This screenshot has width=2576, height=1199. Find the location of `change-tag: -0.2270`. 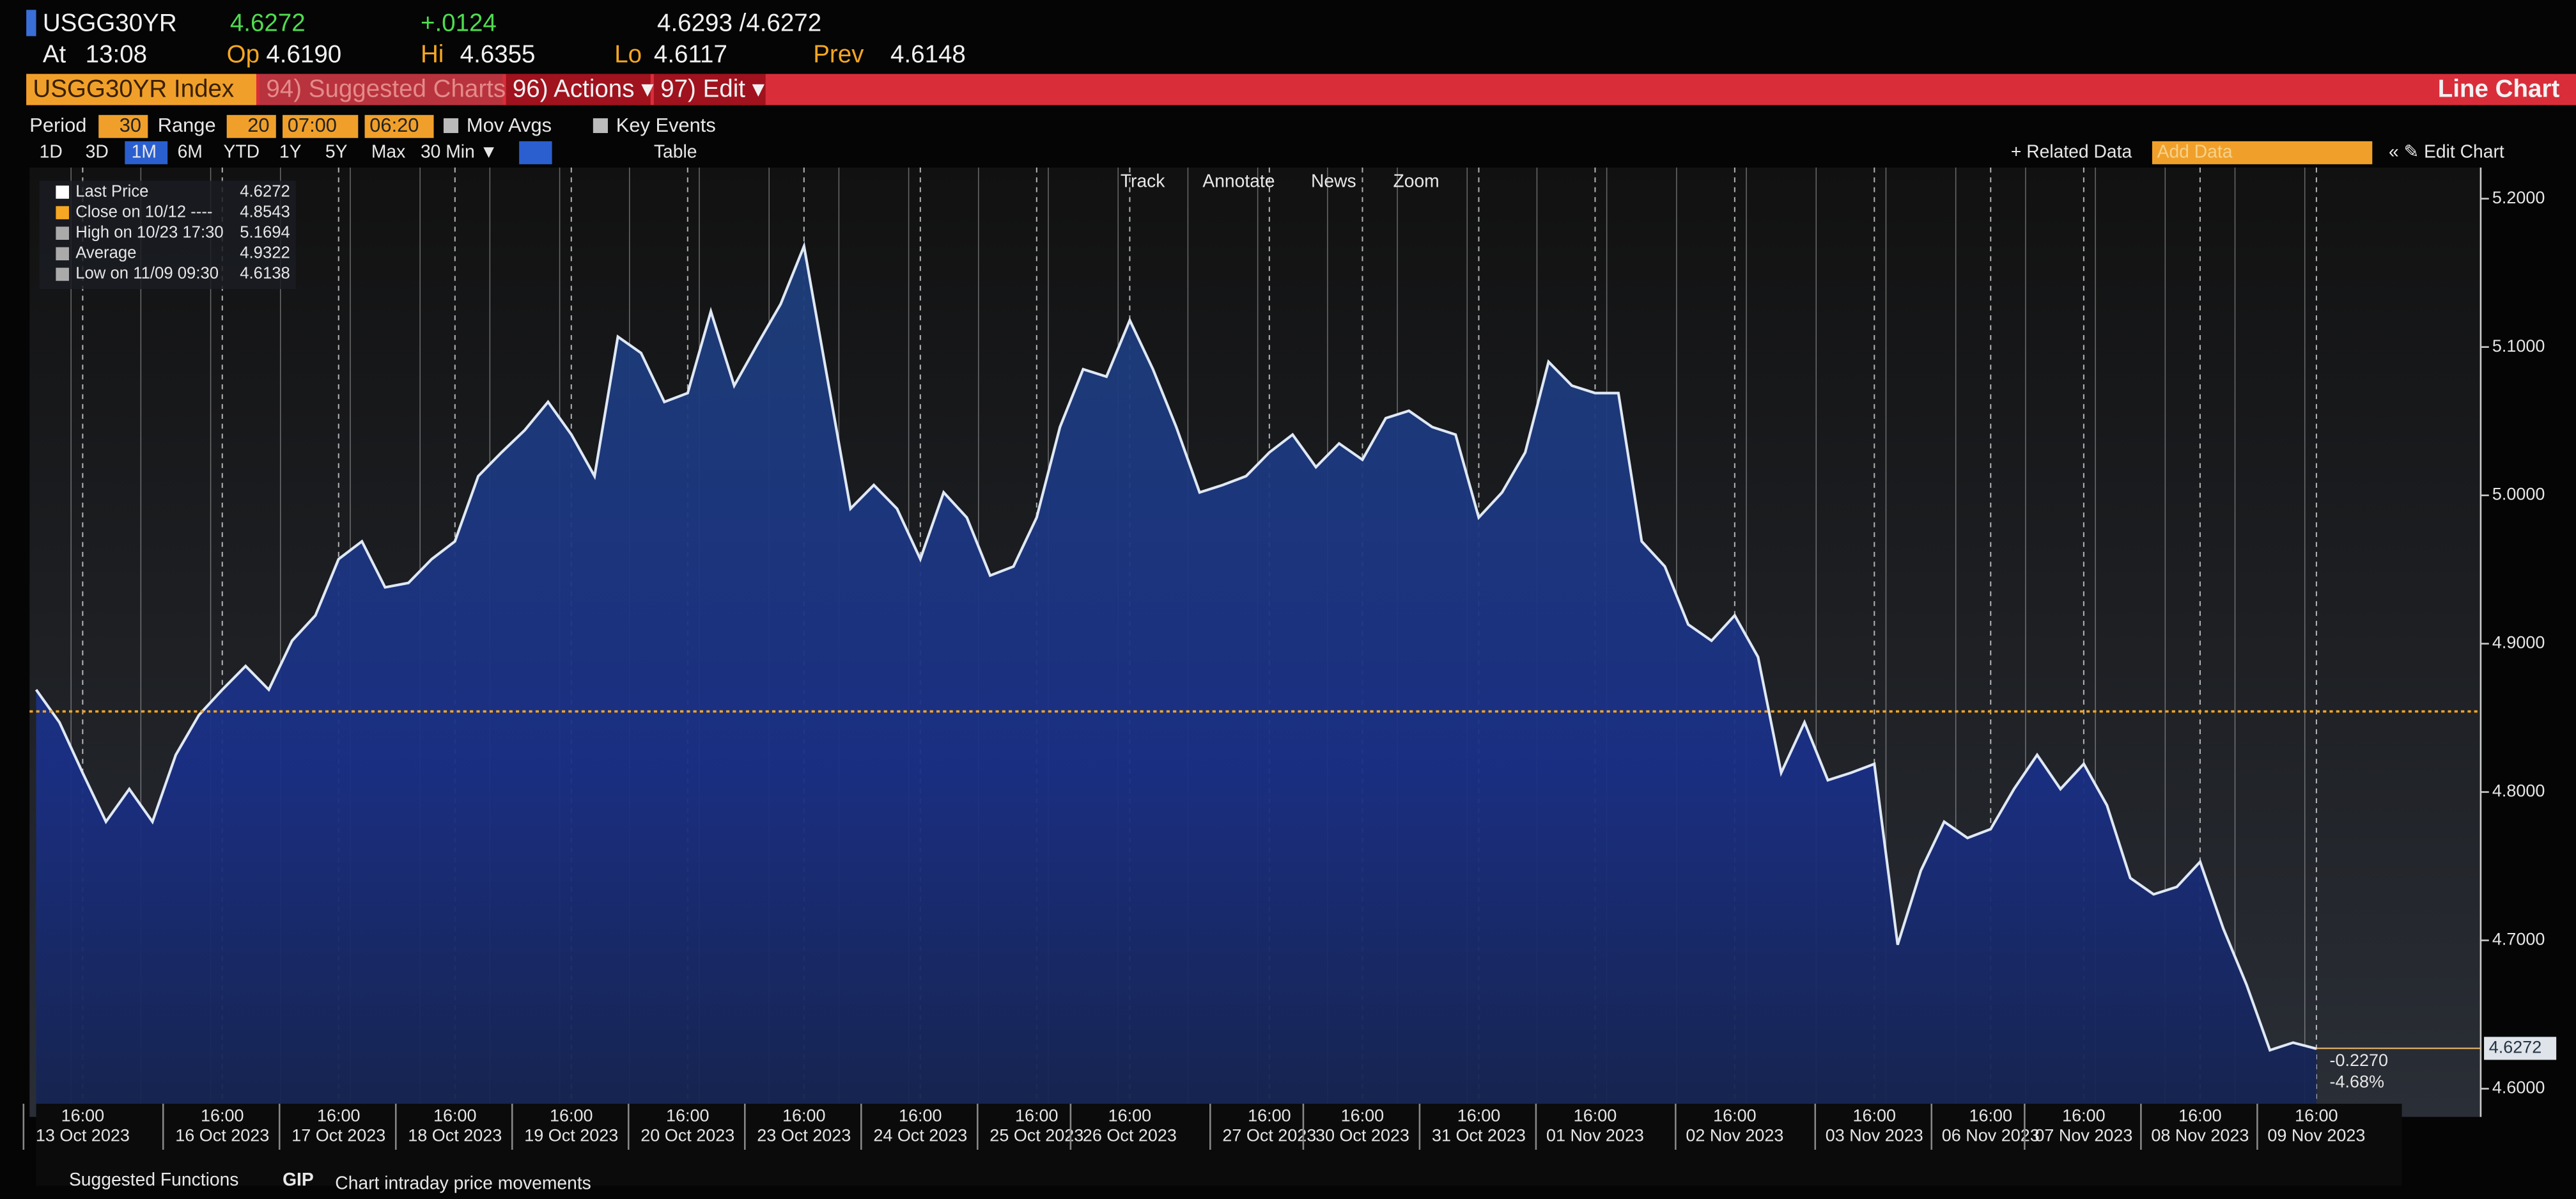

change-tag: -0.2270 is located at coordinates (2358, 1060).